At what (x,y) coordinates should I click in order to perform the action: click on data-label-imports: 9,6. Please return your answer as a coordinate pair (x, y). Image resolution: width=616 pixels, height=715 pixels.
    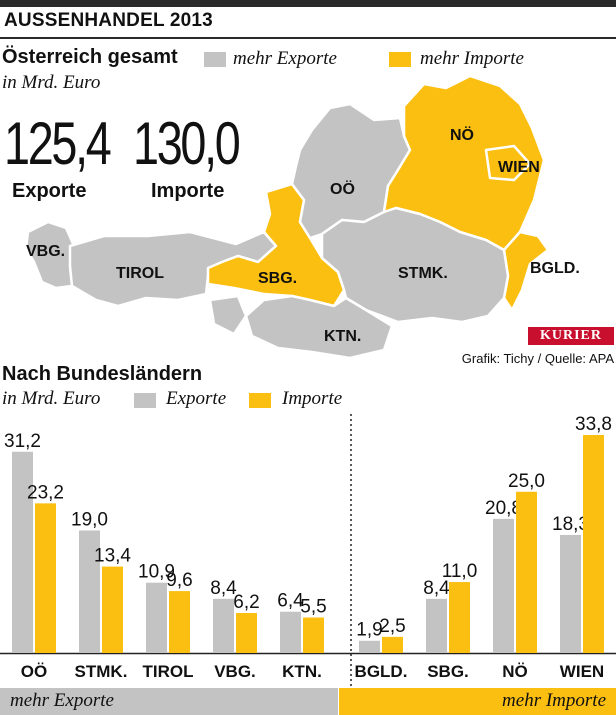
    Looking at the image, I should click on (179, 580).